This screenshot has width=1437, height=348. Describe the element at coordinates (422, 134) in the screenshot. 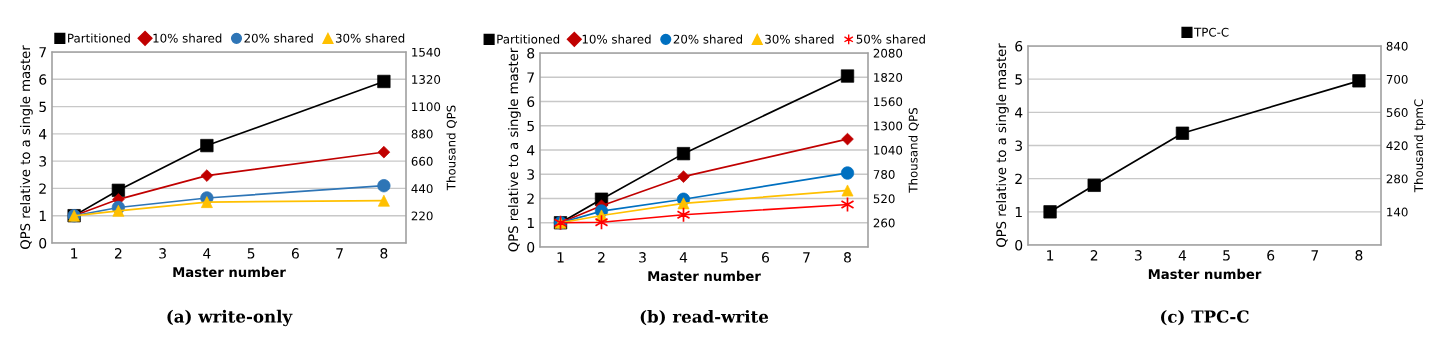

I see `y2-tick-label: 880` at that location.